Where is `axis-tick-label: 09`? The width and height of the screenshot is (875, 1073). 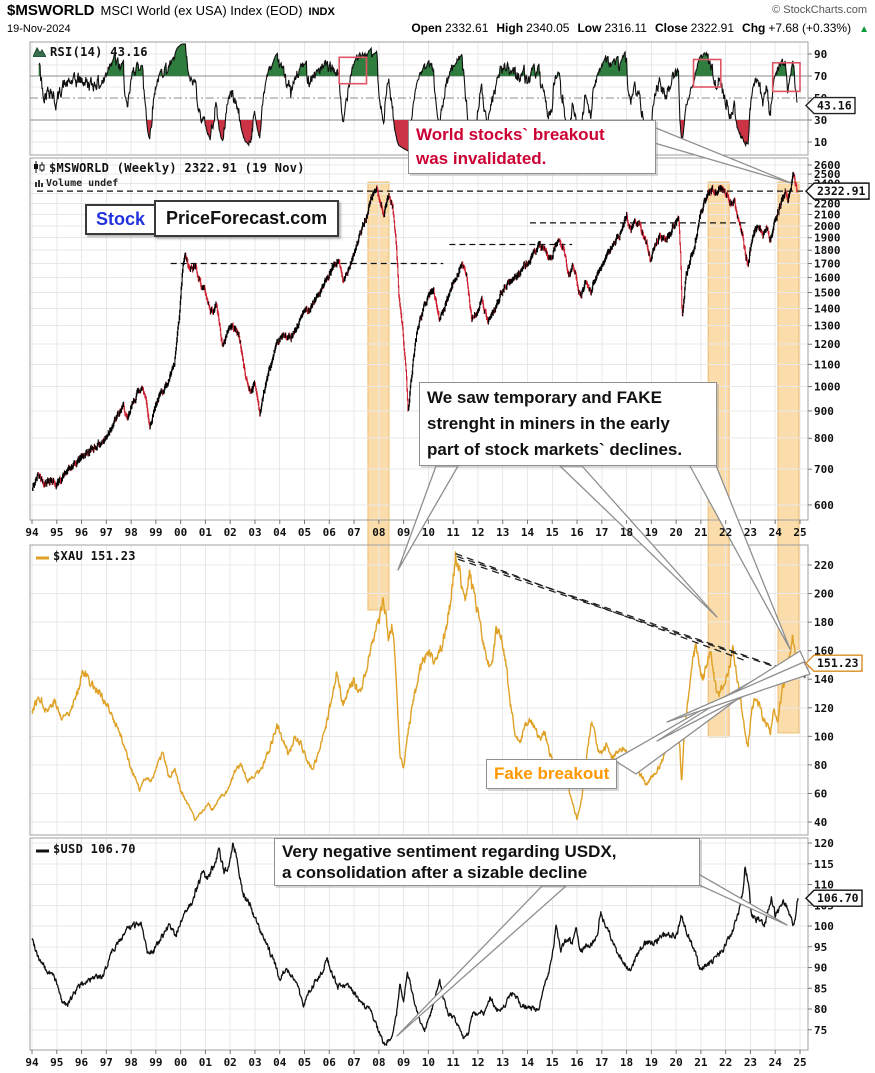 axis-tick-label: 09 is located at coordinates (403, 1062).